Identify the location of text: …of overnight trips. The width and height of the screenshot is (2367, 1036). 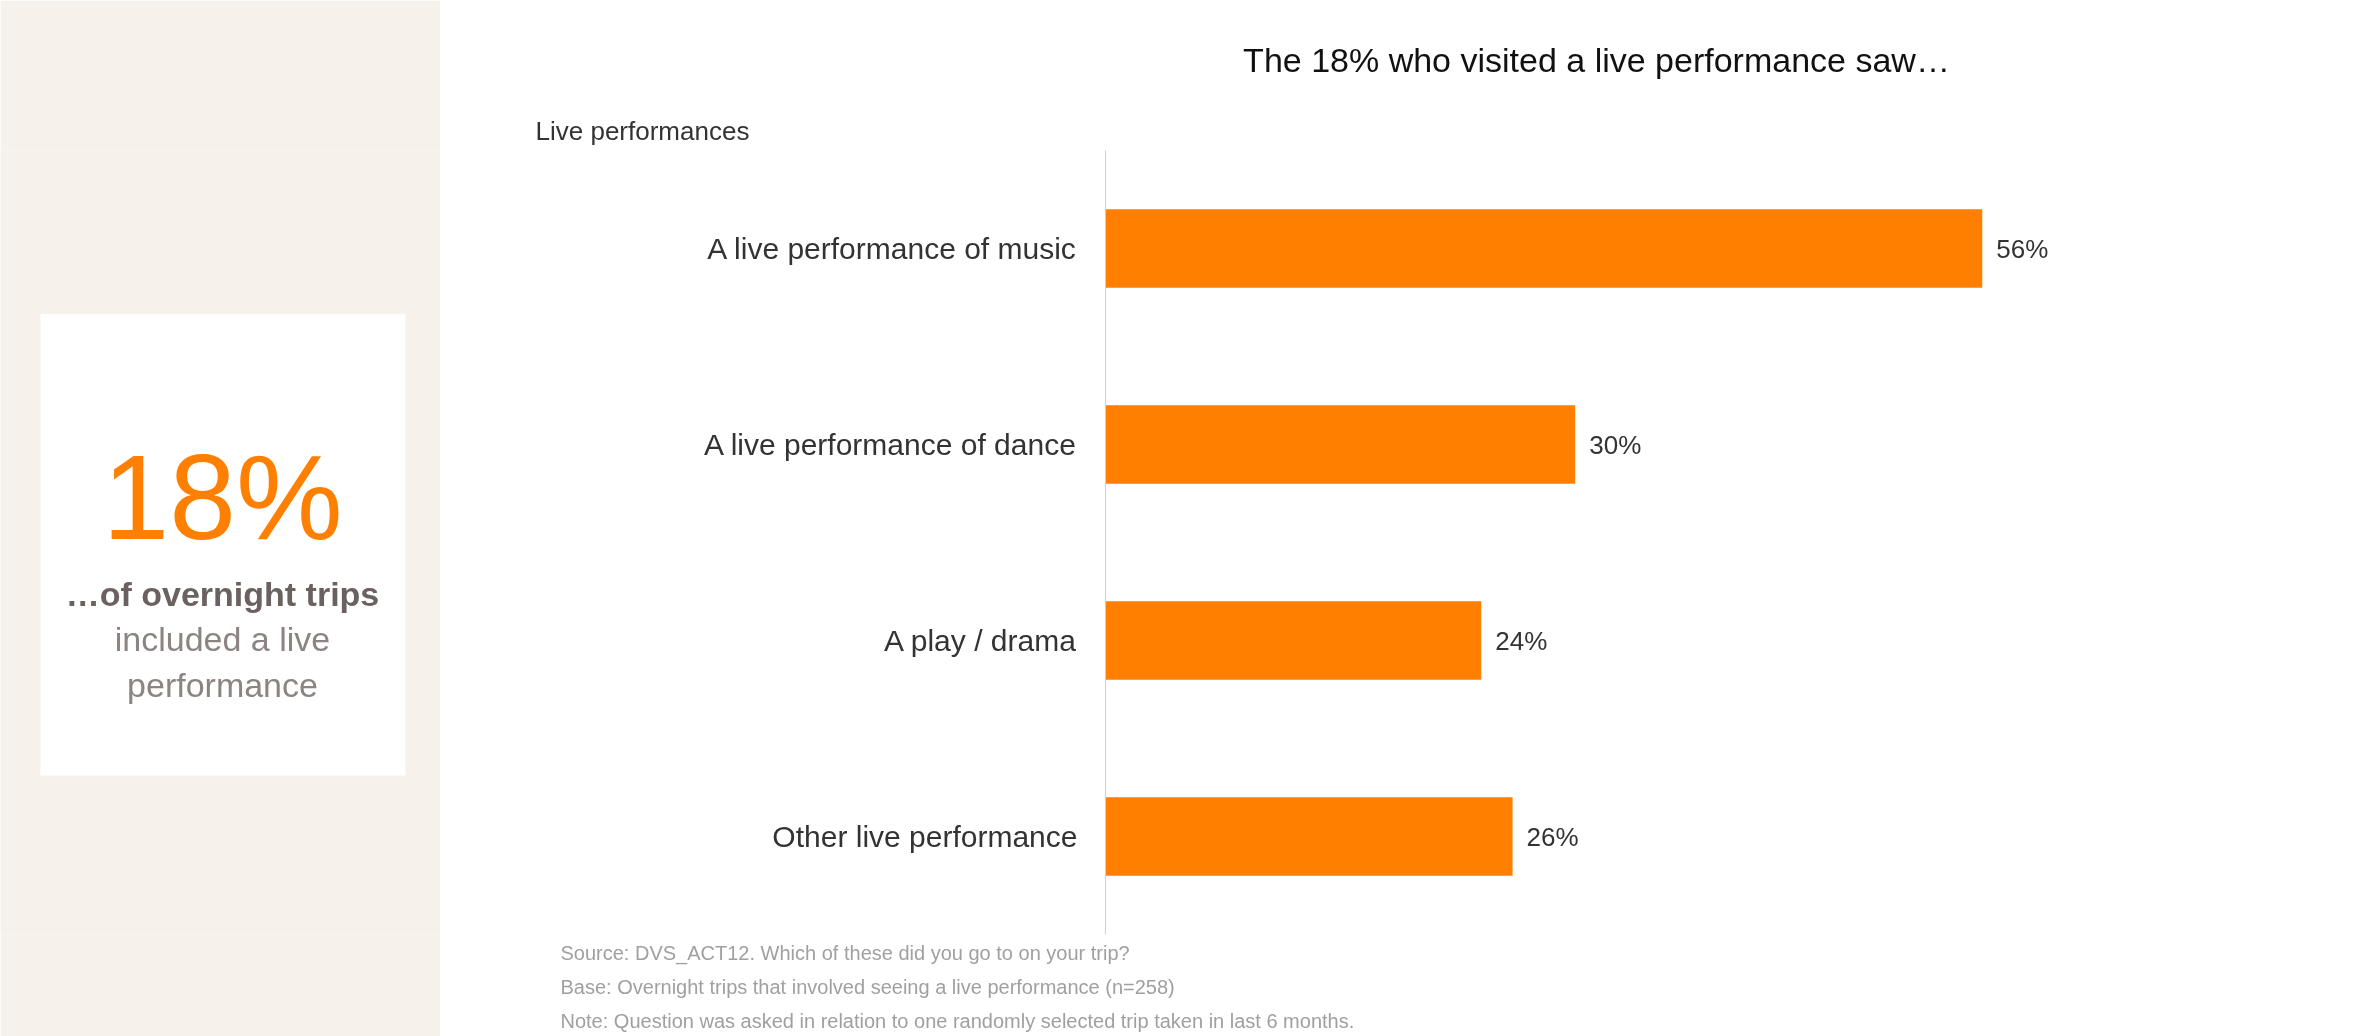
(222, 593).